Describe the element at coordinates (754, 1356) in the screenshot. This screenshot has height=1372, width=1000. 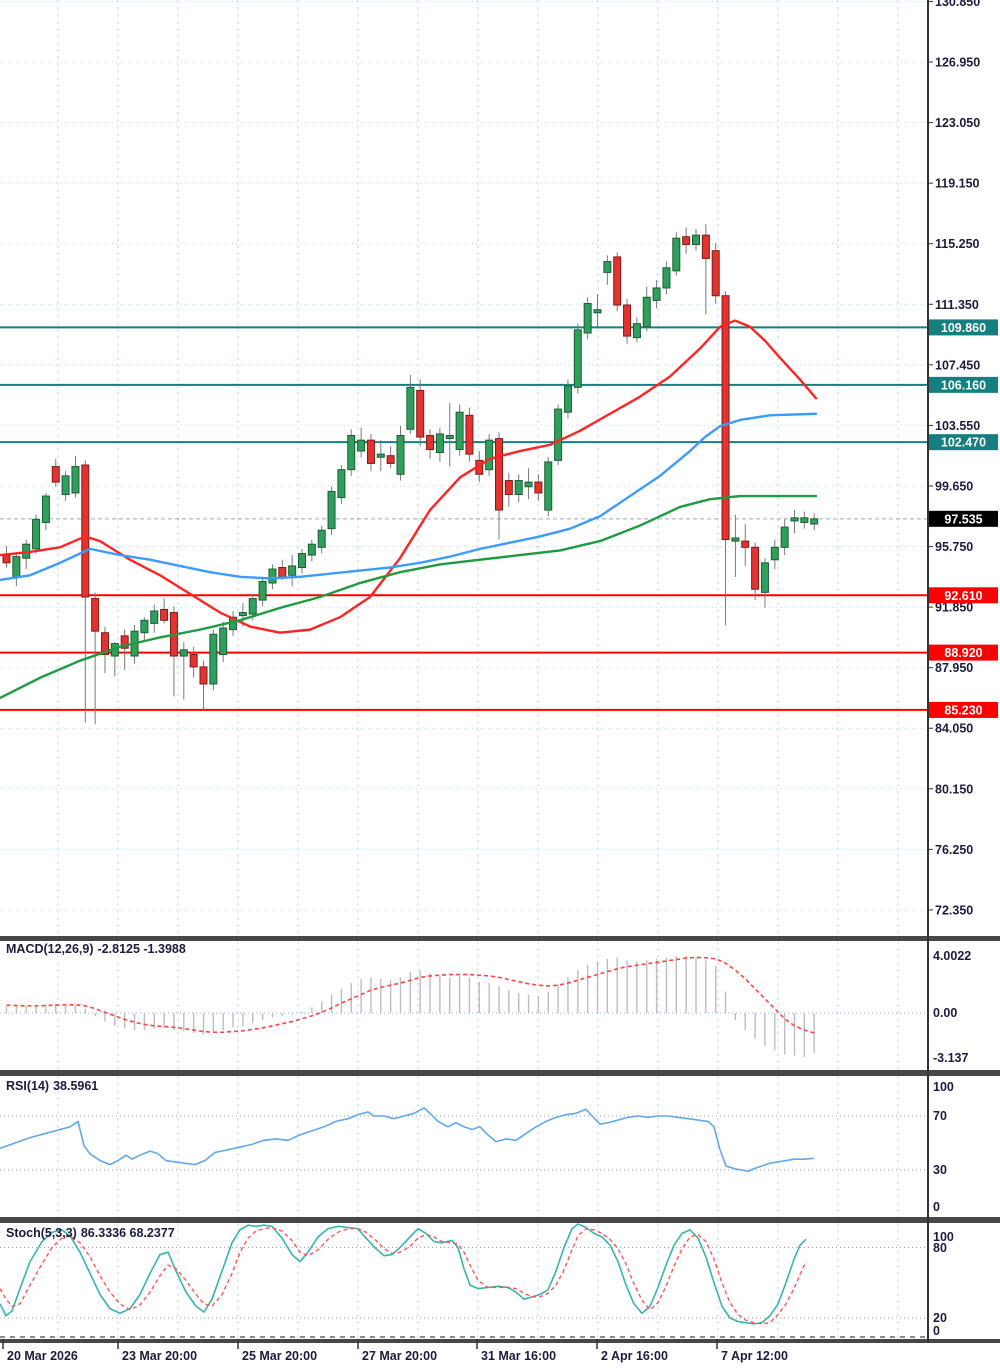
I see `time-axis-label: 7 Apr 12:00` at that location.